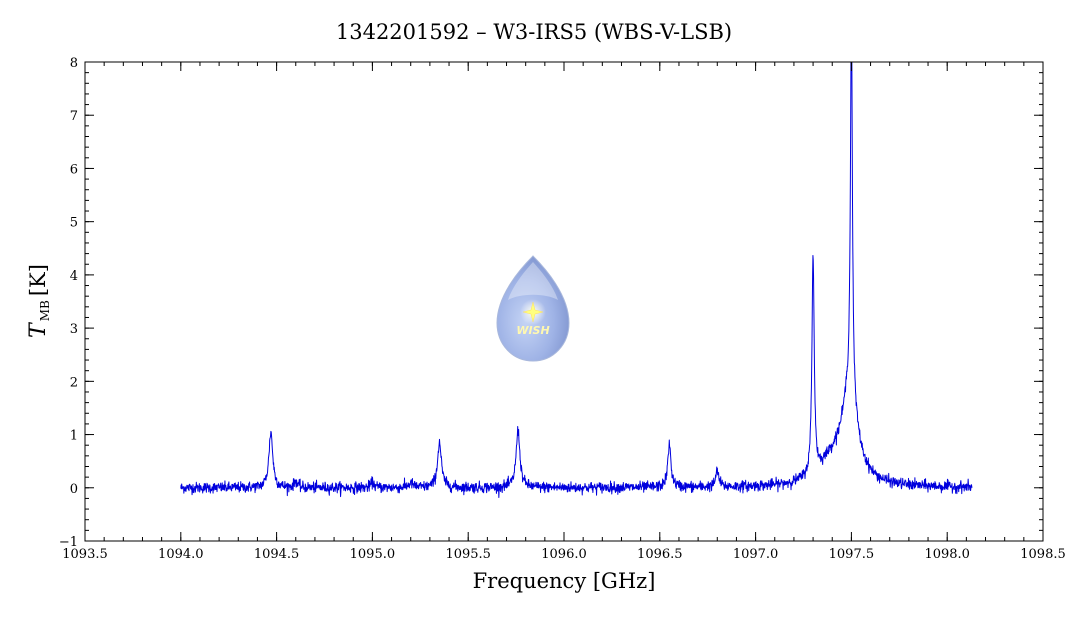 Image resolution: width=1067 pixels, height=618 pixels. Describe the element at coordinates (756, 554) in the screenshot. I see `x-tick-label: 1097.0` at that location.